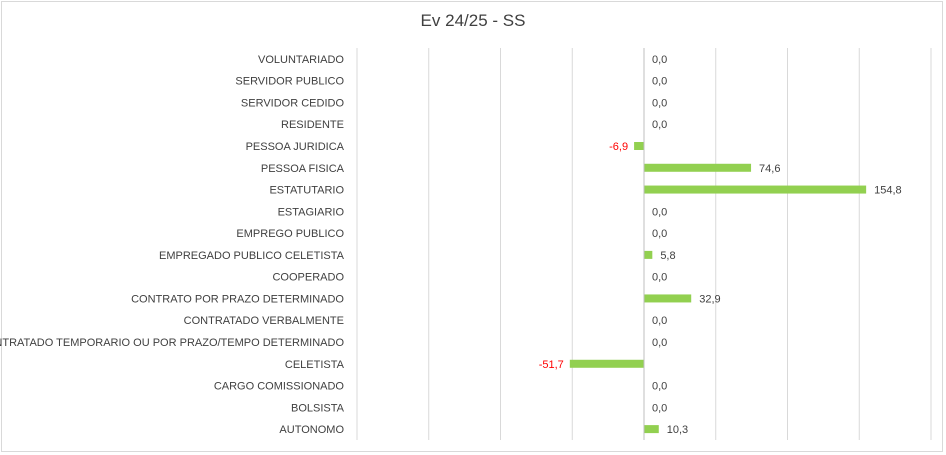 This screenshot has height=455, width=946. What do you see at coordinates (312, 125) in the screenshot?
I see `category-label: RESIDENTE` at bounding box center [312, 125].